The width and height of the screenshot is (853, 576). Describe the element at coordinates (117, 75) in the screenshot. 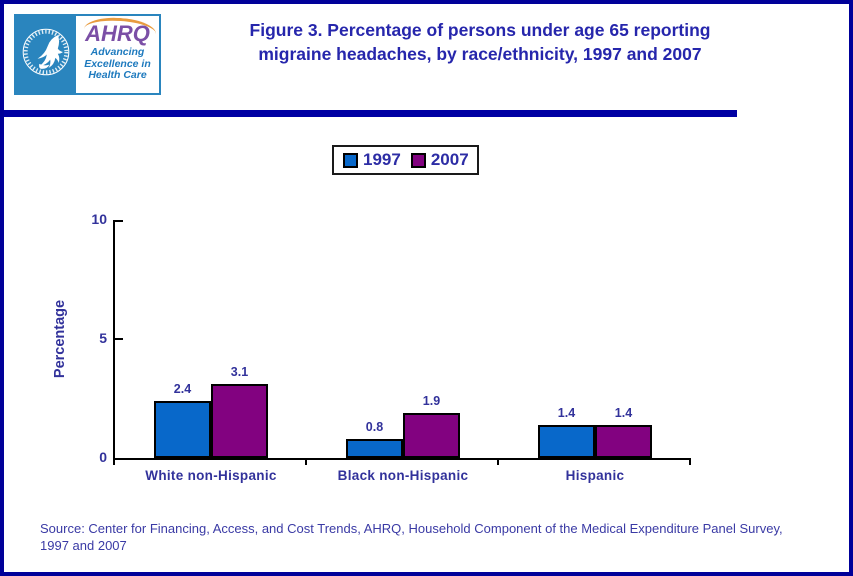

I see `ahrq-tagline-line3: Health Care` at that location.